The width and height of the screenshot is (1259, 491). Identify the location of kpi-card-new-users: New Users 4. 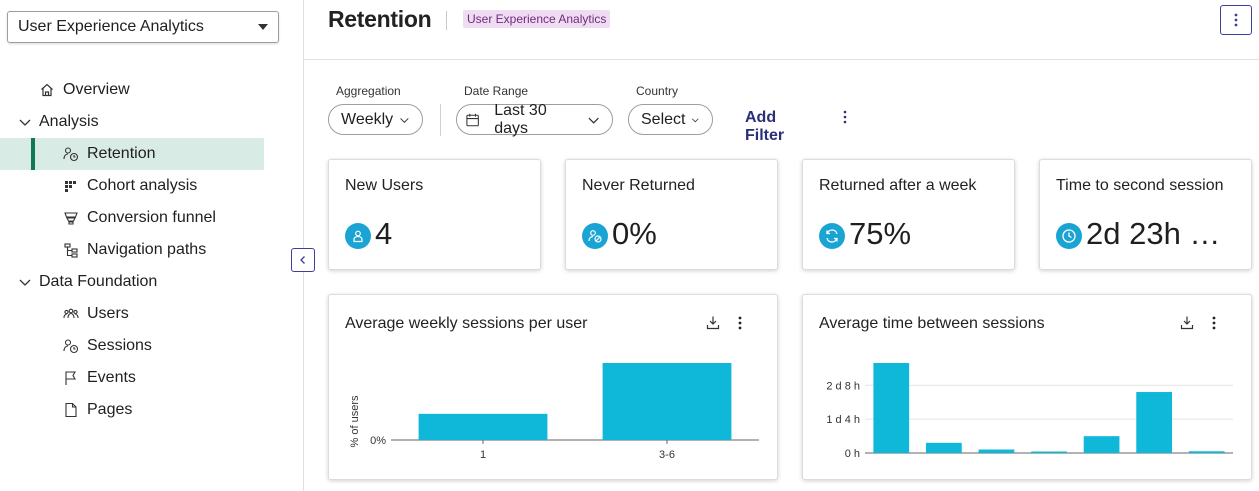
(434, 214).